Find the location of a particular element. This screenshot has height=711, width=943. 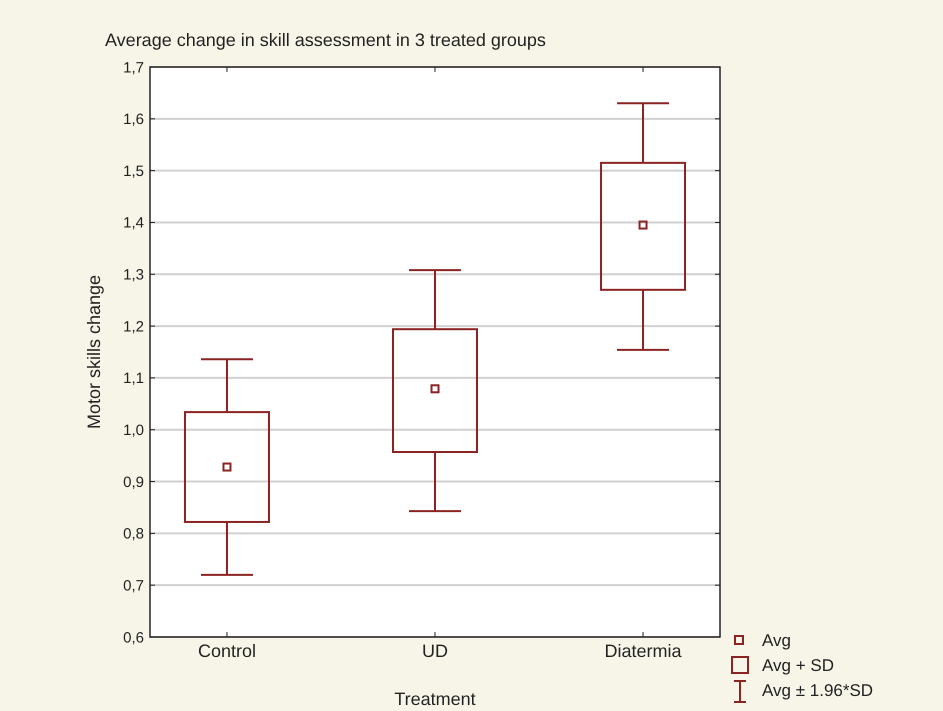

y-tick-label: 1,1 is located at coordinates (133, 379).